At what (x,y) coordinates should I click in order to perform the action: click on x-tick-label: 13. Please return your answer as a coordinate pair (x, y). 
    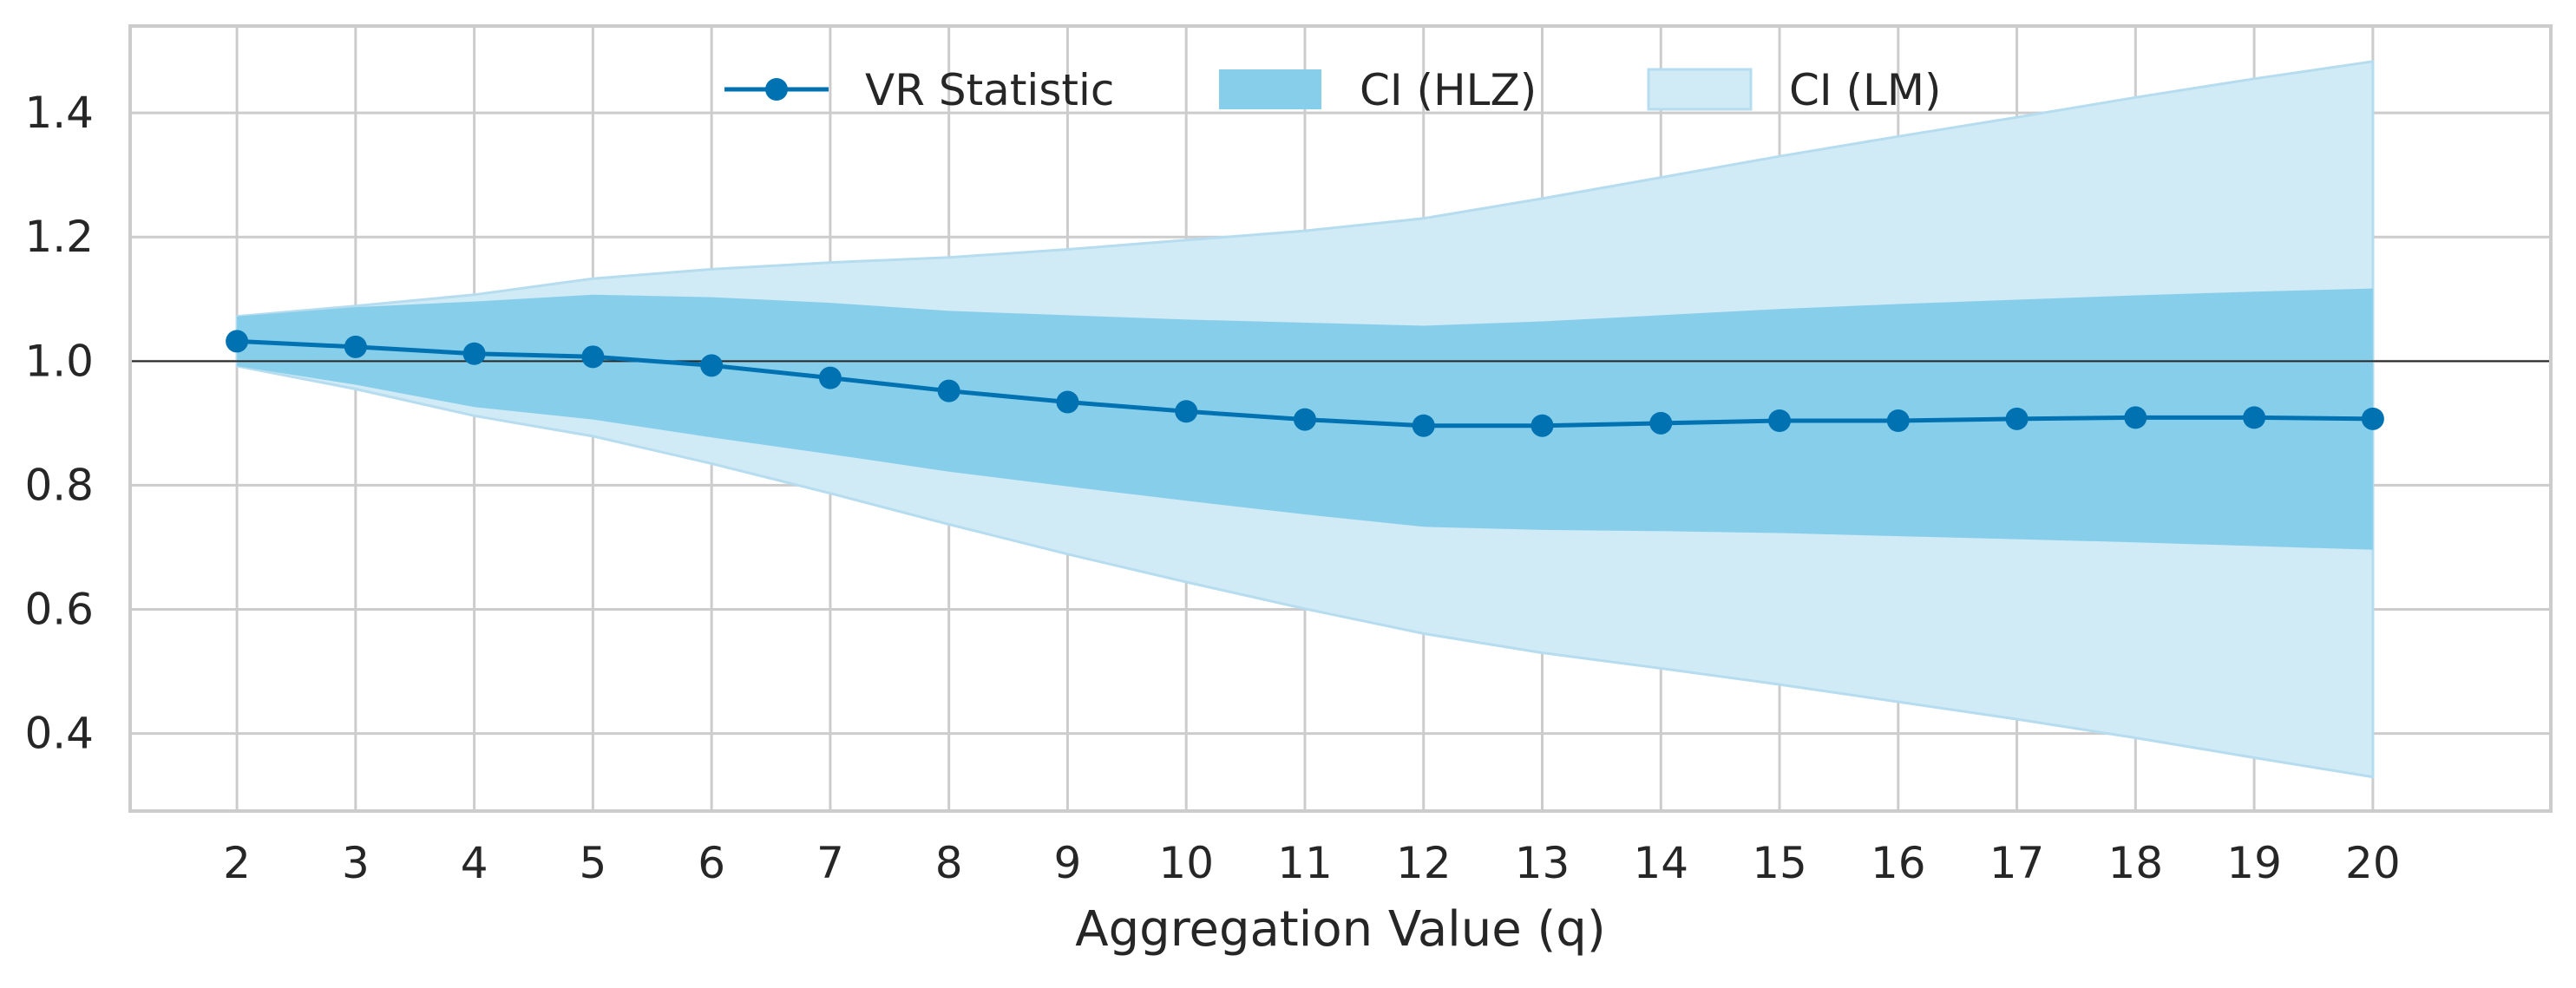
    Looking at the image, I should click on (1542, 863).